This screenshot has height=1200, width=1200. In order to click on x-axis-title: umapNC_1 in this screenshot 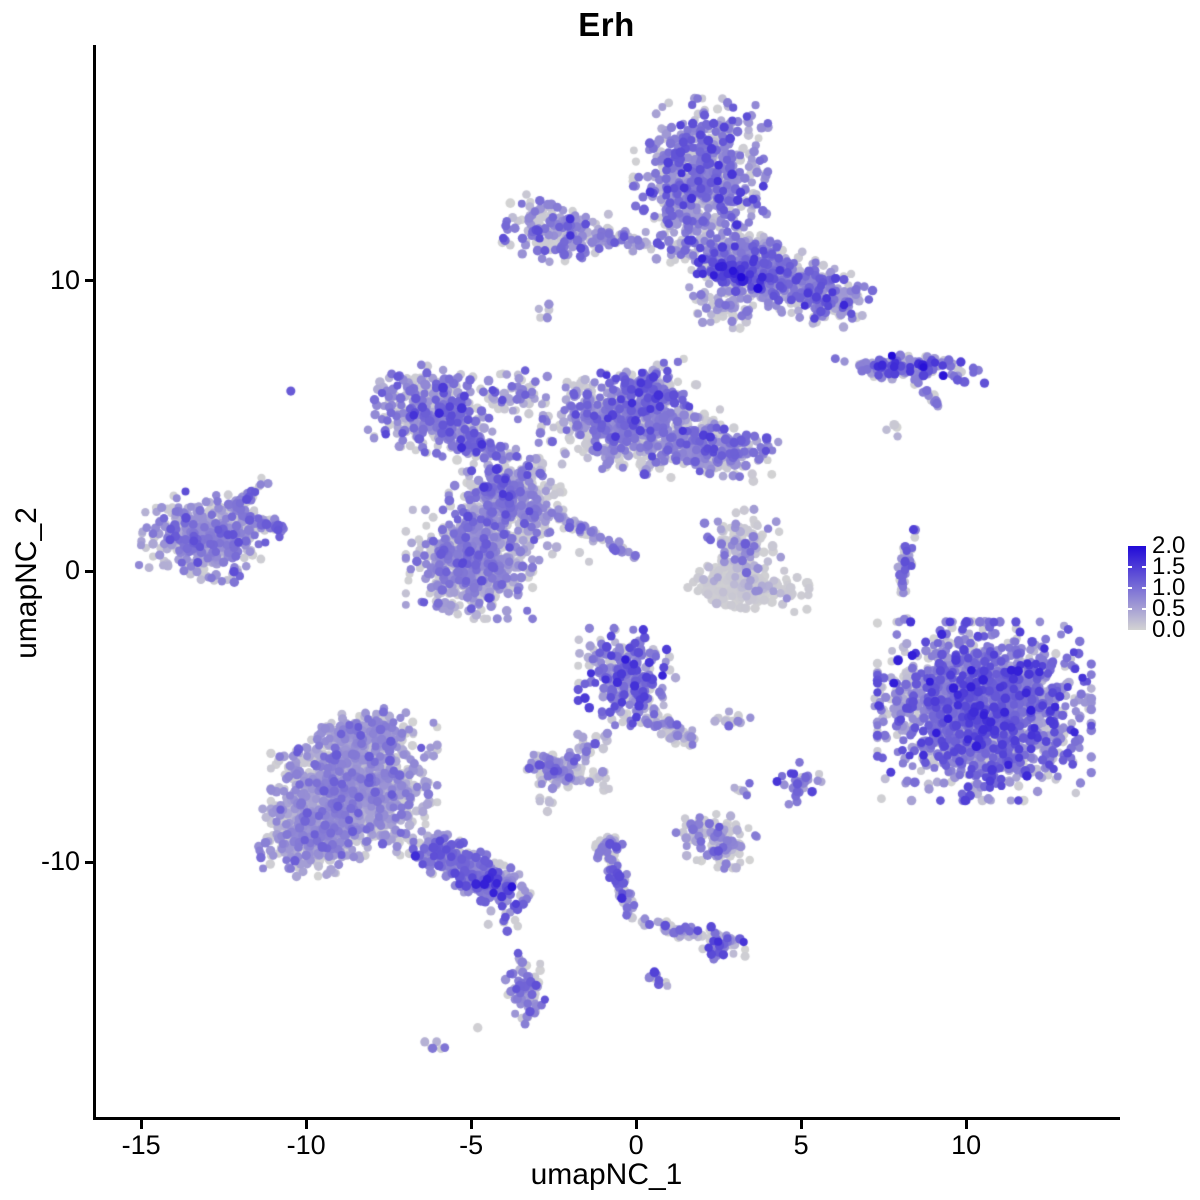, I will do `click(606, 1174)`.